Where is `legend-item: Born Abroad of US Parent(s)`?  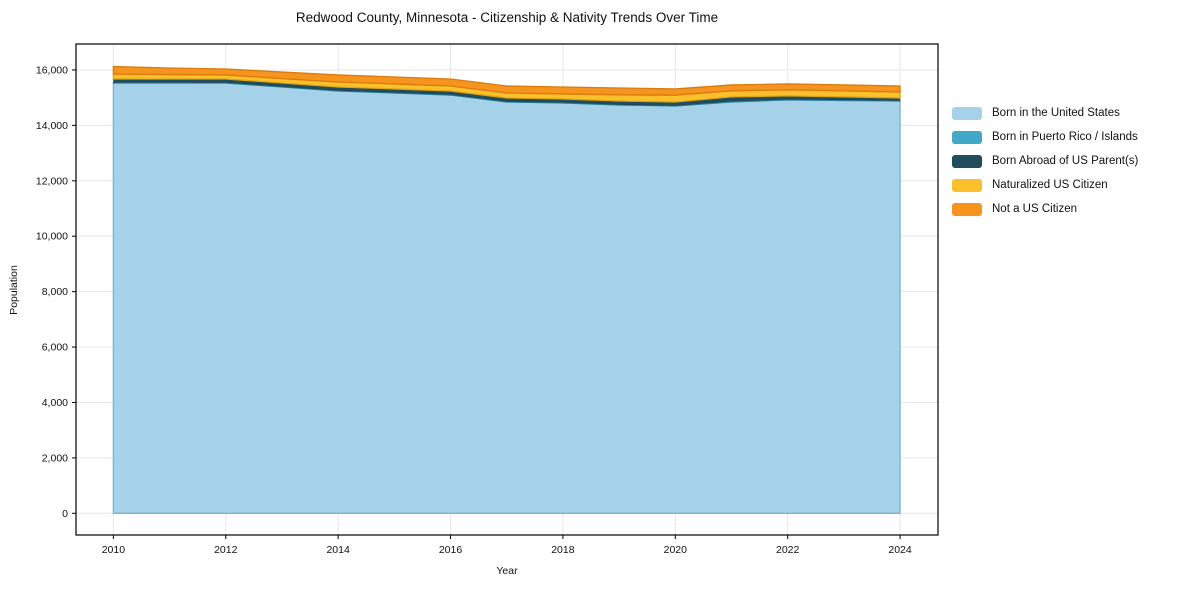 legend-item: Born Abroad of US Parent(s) is located at coordinates (1045, 161).